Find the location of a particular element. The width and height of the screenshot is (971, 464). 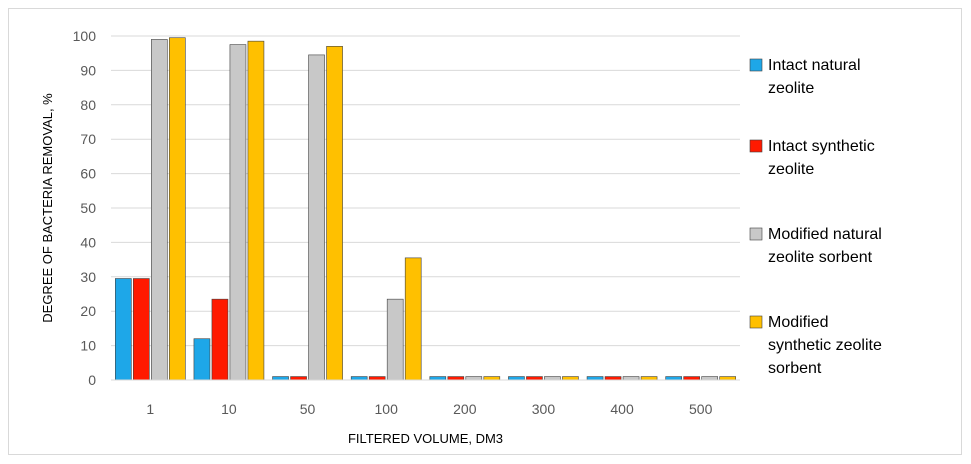

x-tick-label: 1 is located at coordinates (150, 409).